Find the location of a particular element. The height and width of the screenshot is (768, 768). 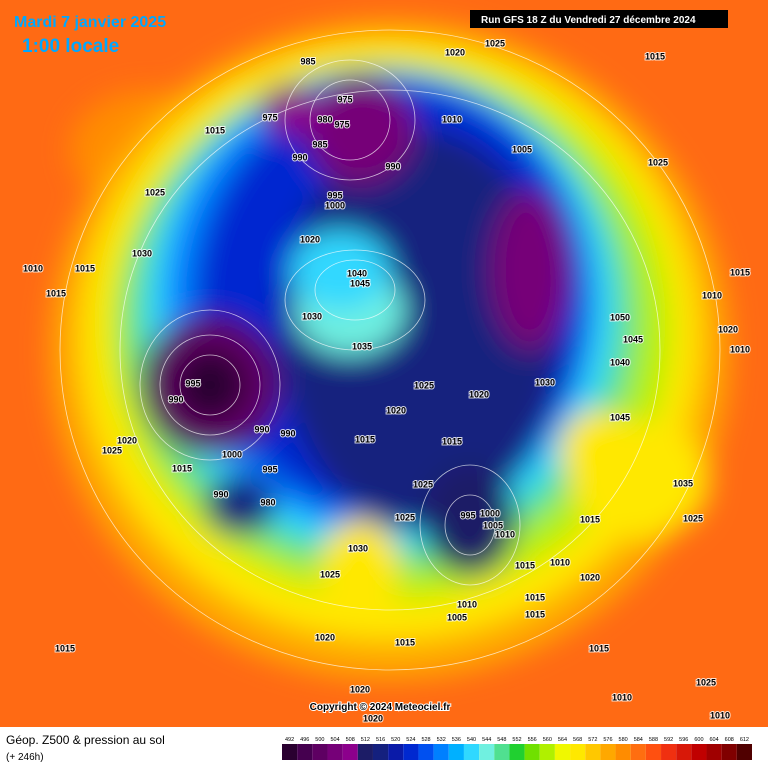

colorbar-label: 500 is located at coordinates (319, 740).